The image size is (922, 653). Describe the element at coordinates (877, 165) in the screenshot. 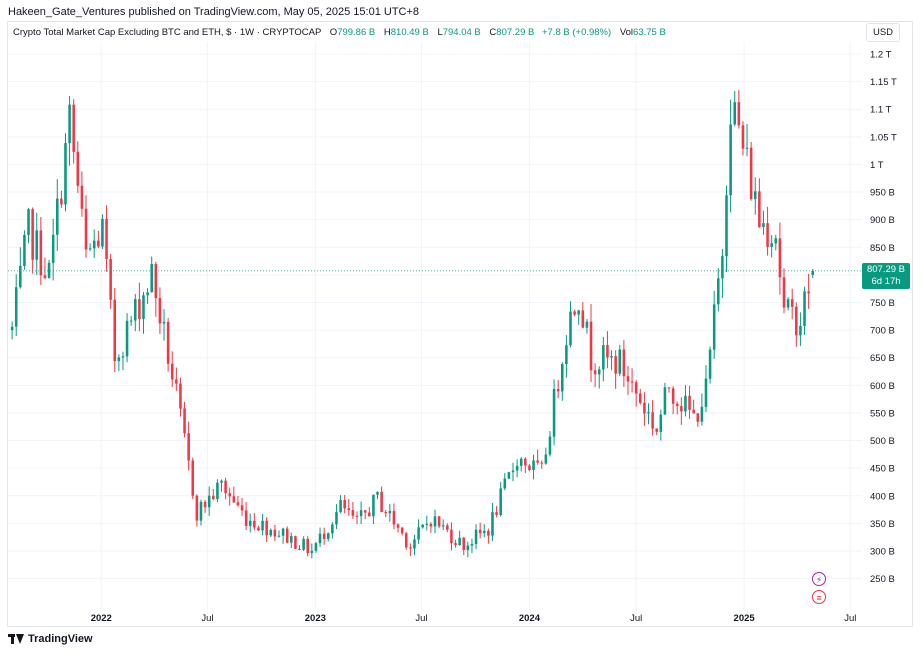

I see `y-tick-label: 1 T` at that location.